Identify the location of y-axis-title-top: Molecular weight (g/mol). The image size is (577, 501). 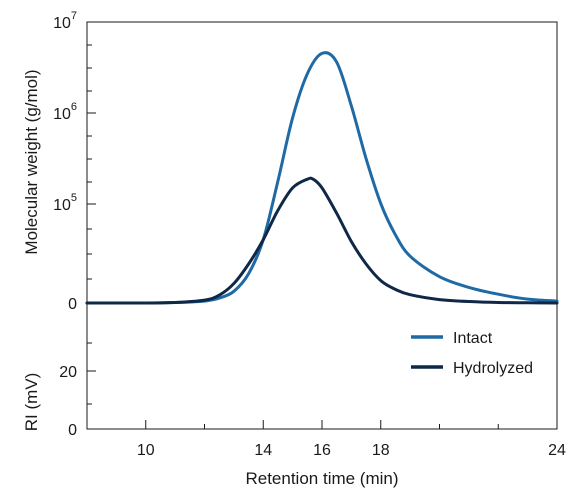
(31, 161).